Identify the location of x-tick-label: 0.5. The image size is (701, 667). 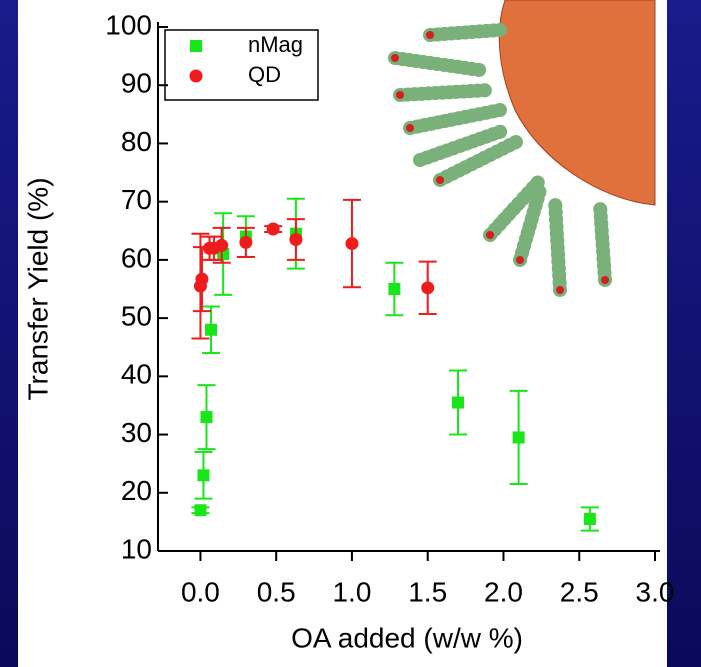
(276, 591).